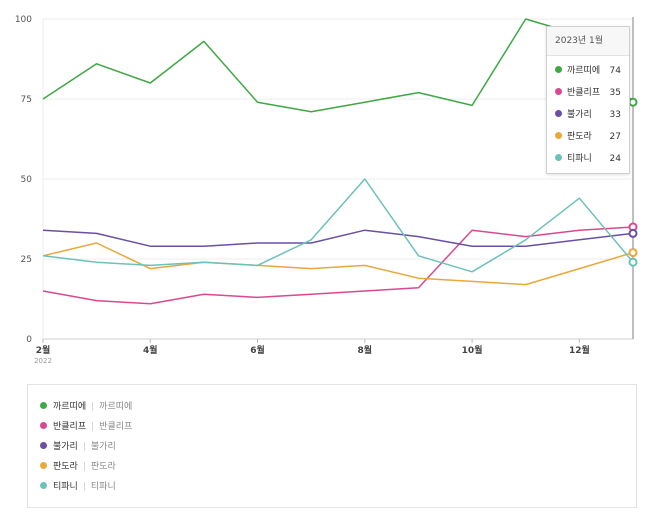  I want to click on tooltip-series-value: 27, so click(615, 137).